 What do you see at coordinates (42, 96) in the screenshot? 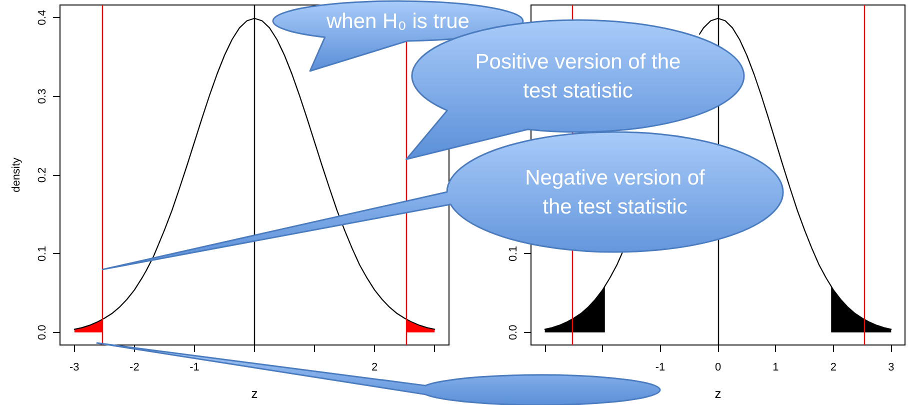
I see `y-tick-label: 0.3` at bounding box center [42, 96].